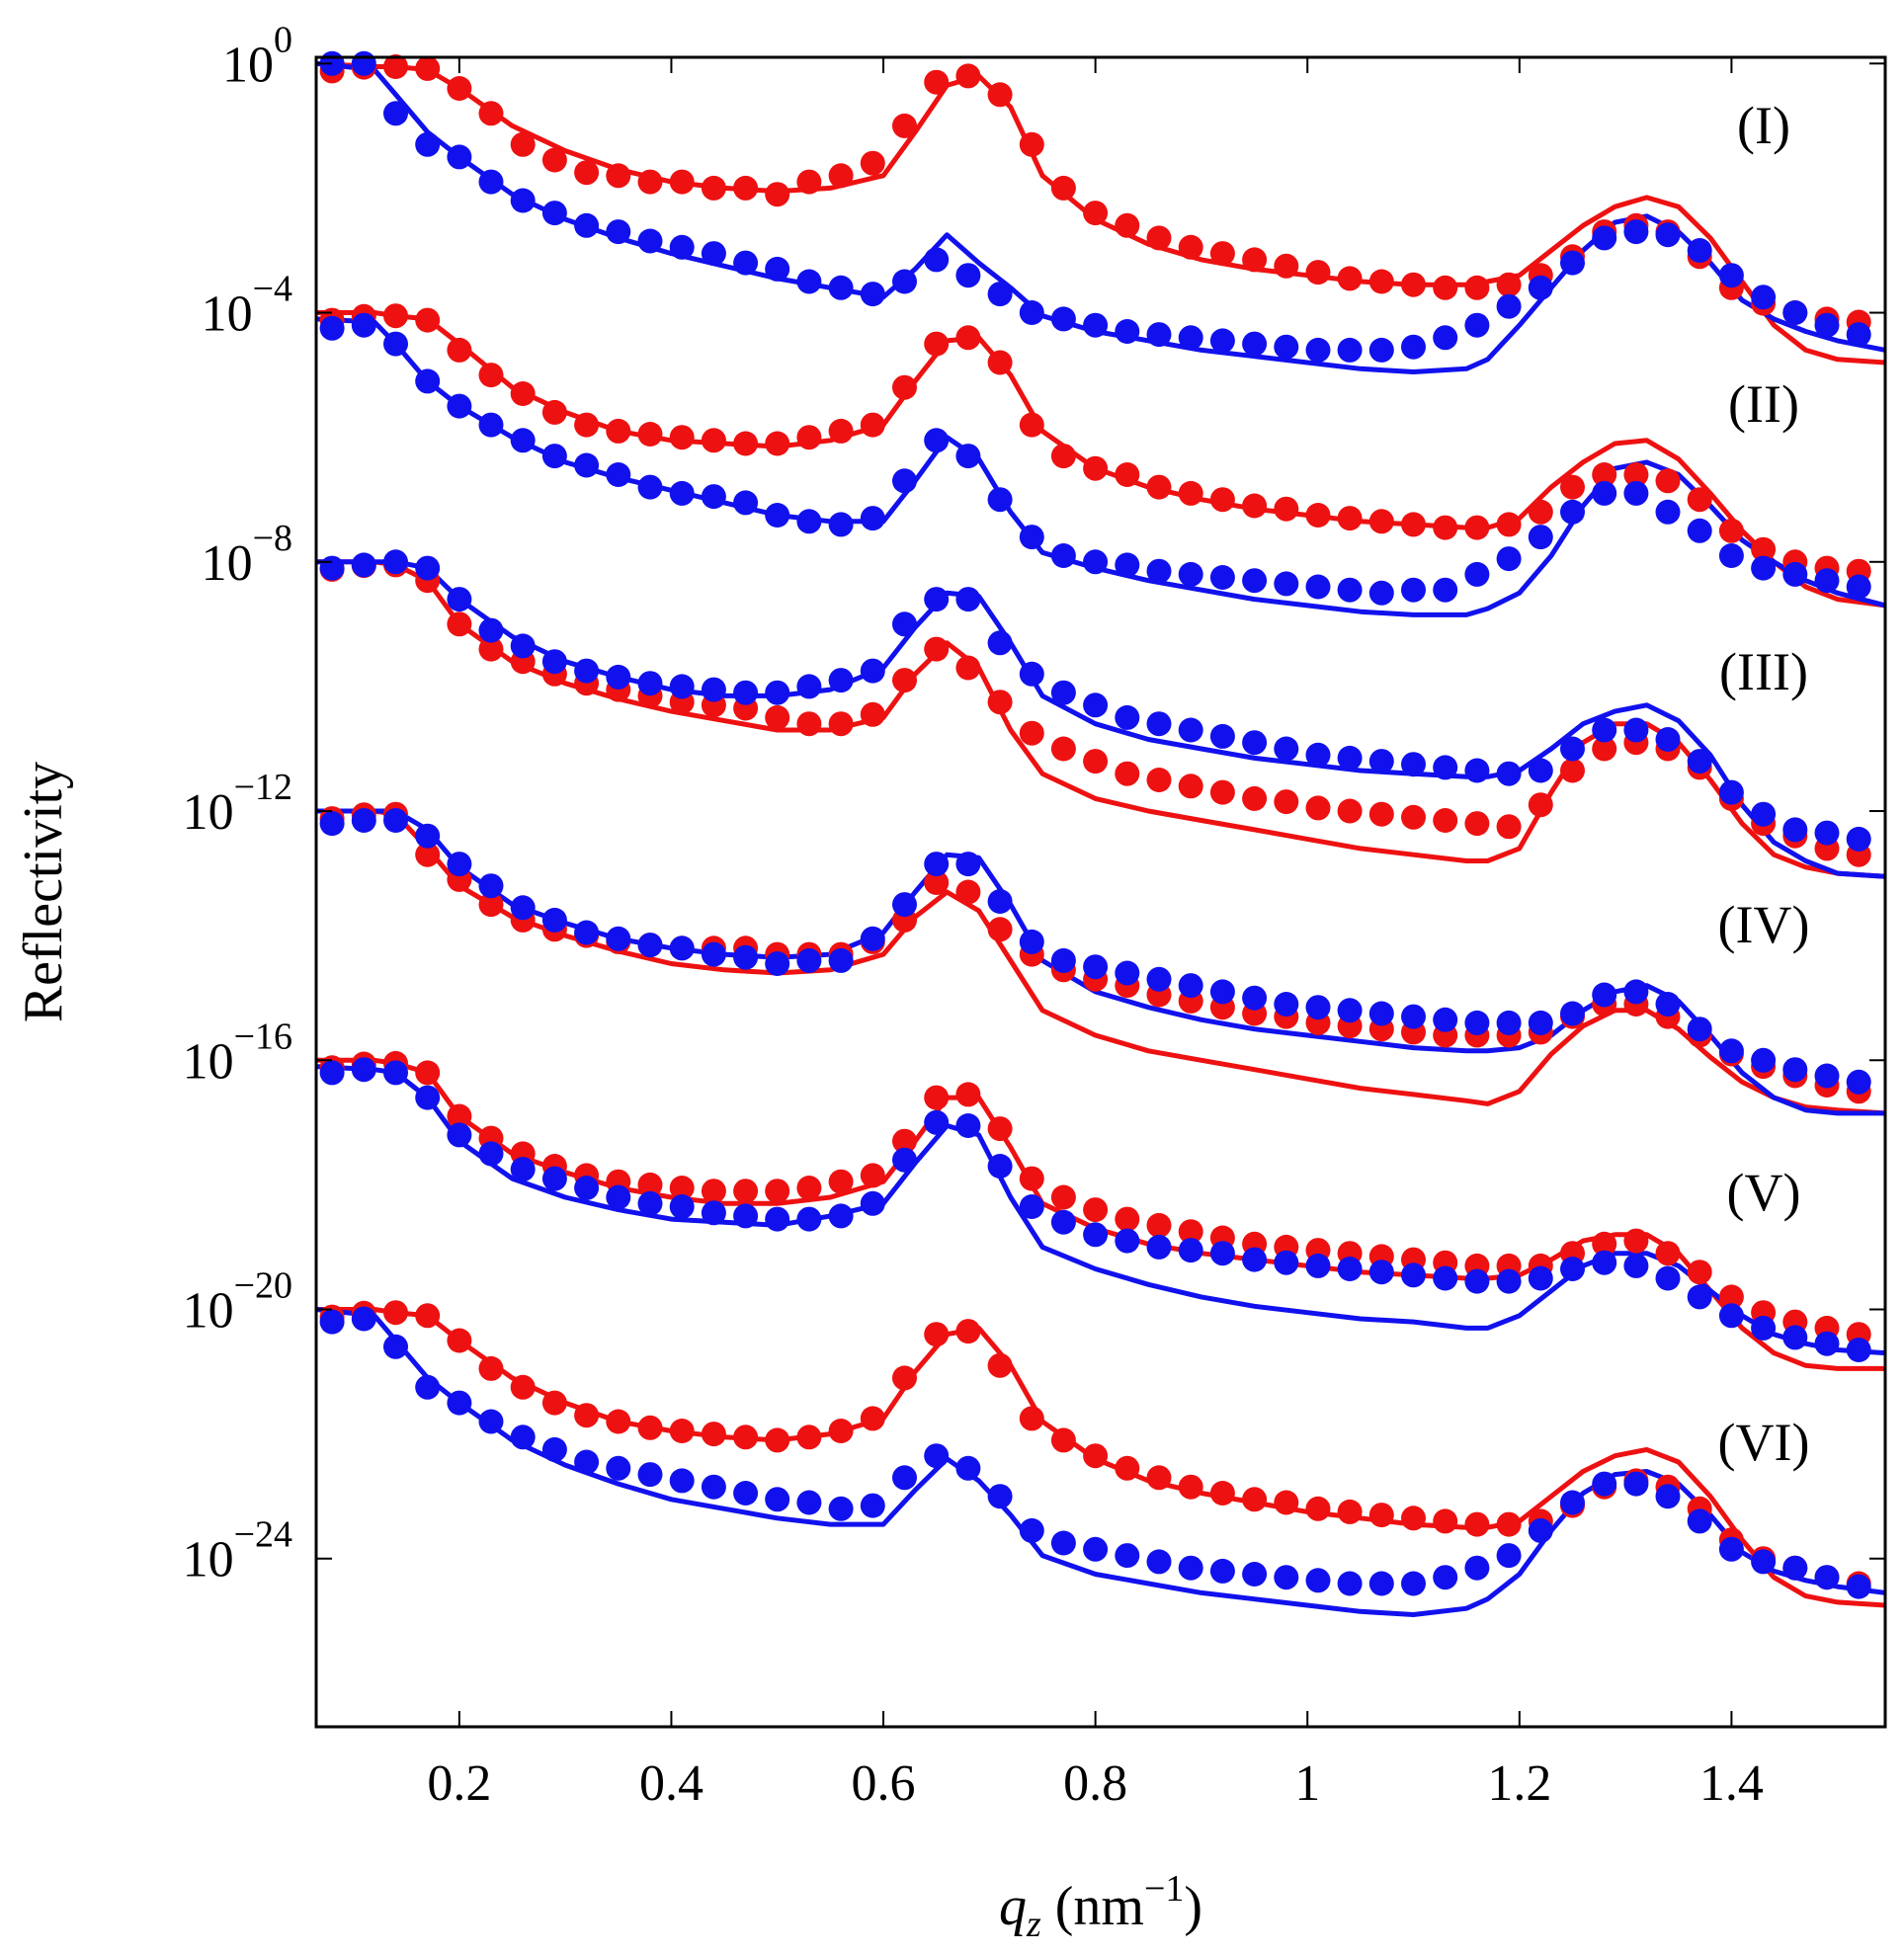  What do you see at coordinates (1764, 671) in the screenshot?
I see `panel-label-3: (III)` at bounding box center [1764, 671].